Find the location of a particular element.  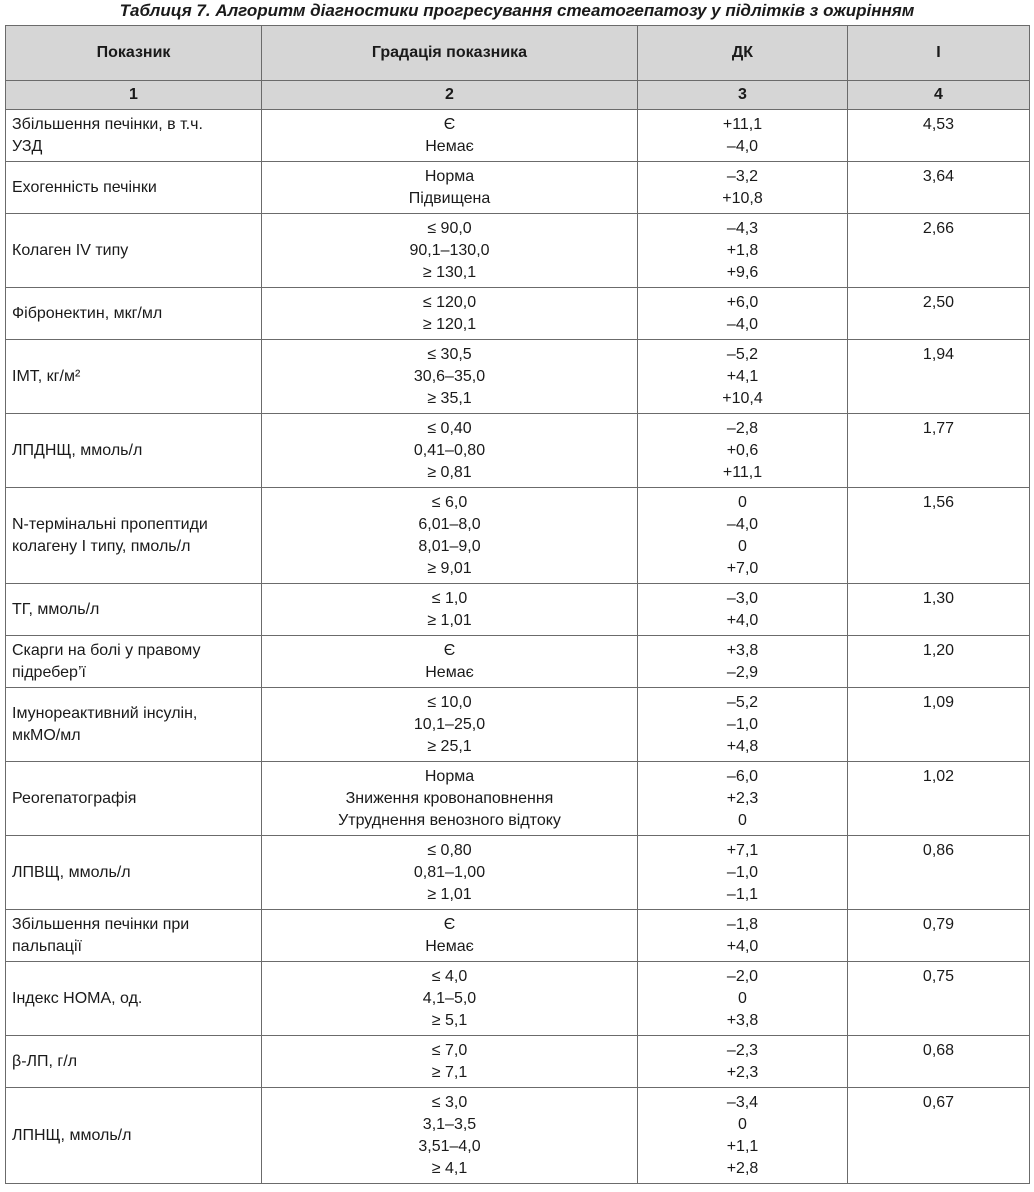

dk-cell: –2,0 0 +3,8 is located at coordinates (742, 998).